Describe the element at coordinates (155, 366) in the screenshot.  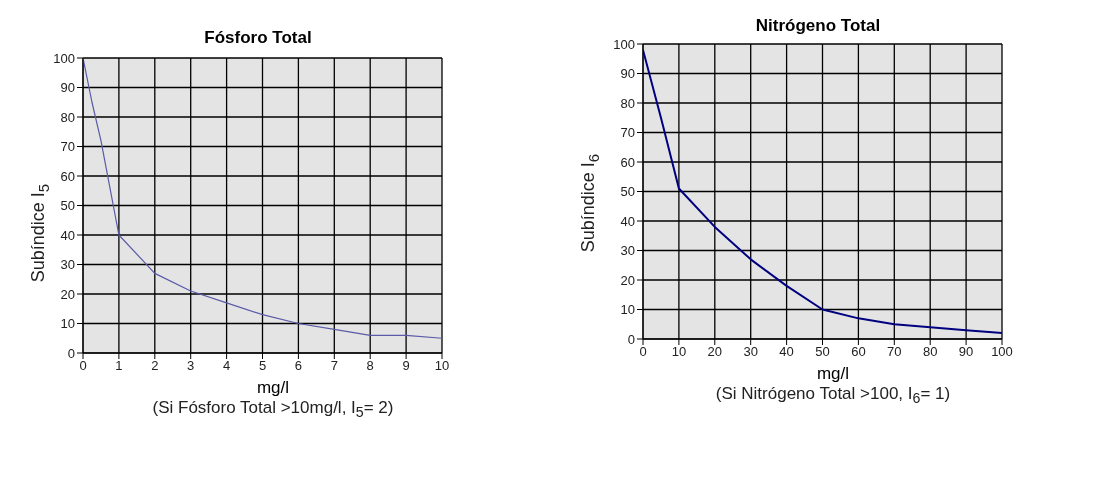
I see `x-tick-label: 2` at that location.